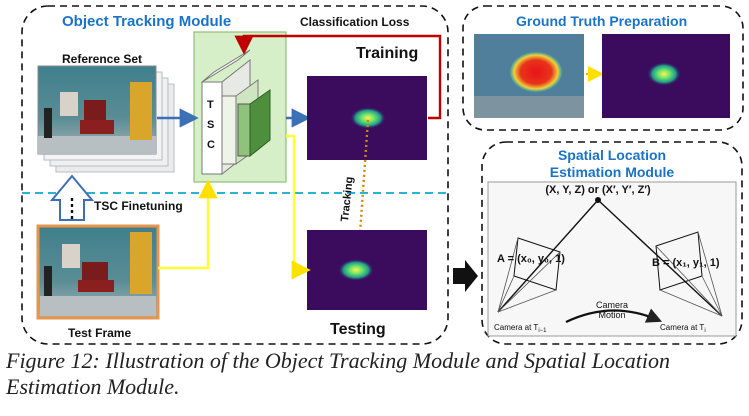 The height and width of the screenshot is (416, 749). I want to click on world-point-label: (X, Y, Z) or (X′, Y′, Z′), so click(598, 190).